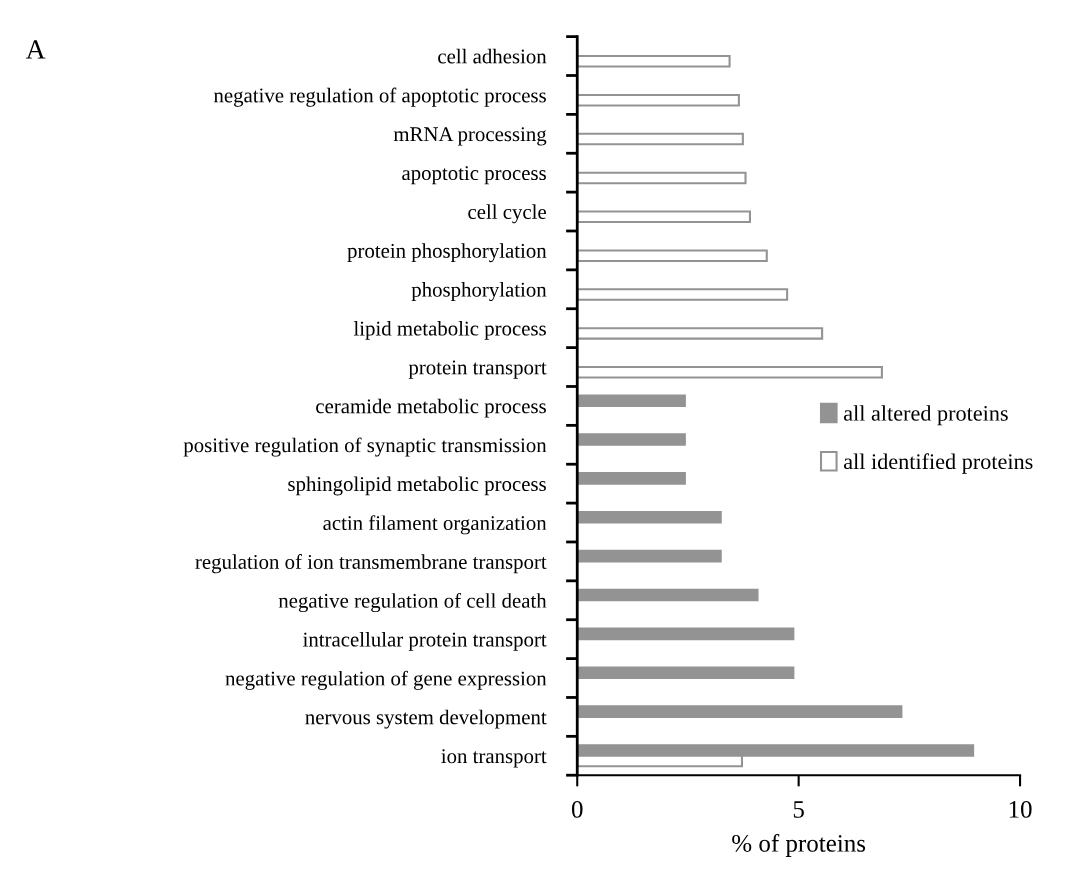 The image size is (1067, 872). What do you see at coordinates (507, 214) in the screenshot?
I see `y-tick-label: cell cycle` at bounding box center [507, 214].